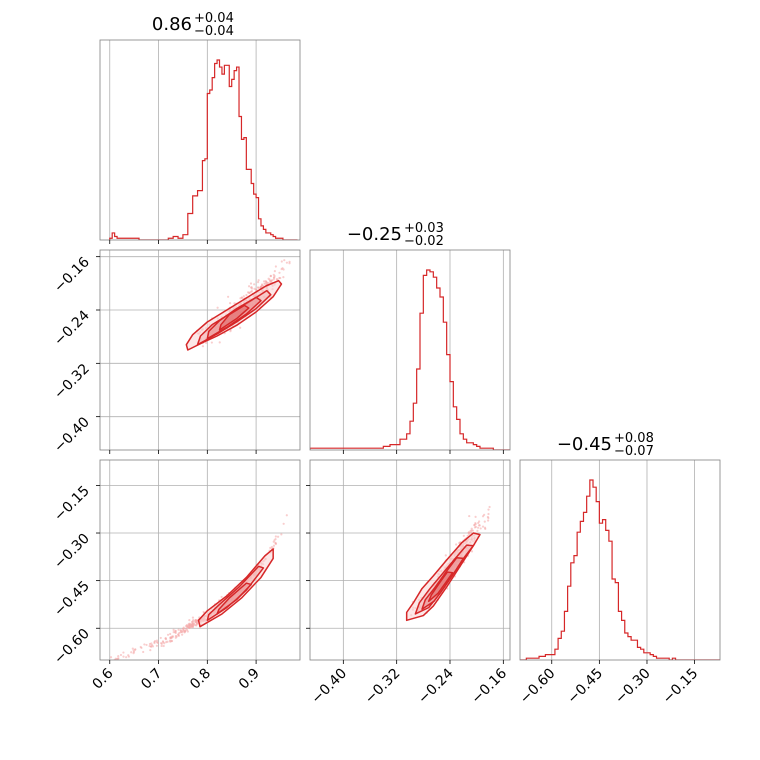 The width and height of the screenshot is (760, 760). What do you see at coordinates (681, 687) in the screenshot?
I see `x-tick-label: −0.15` at bounding box center [681, 687].